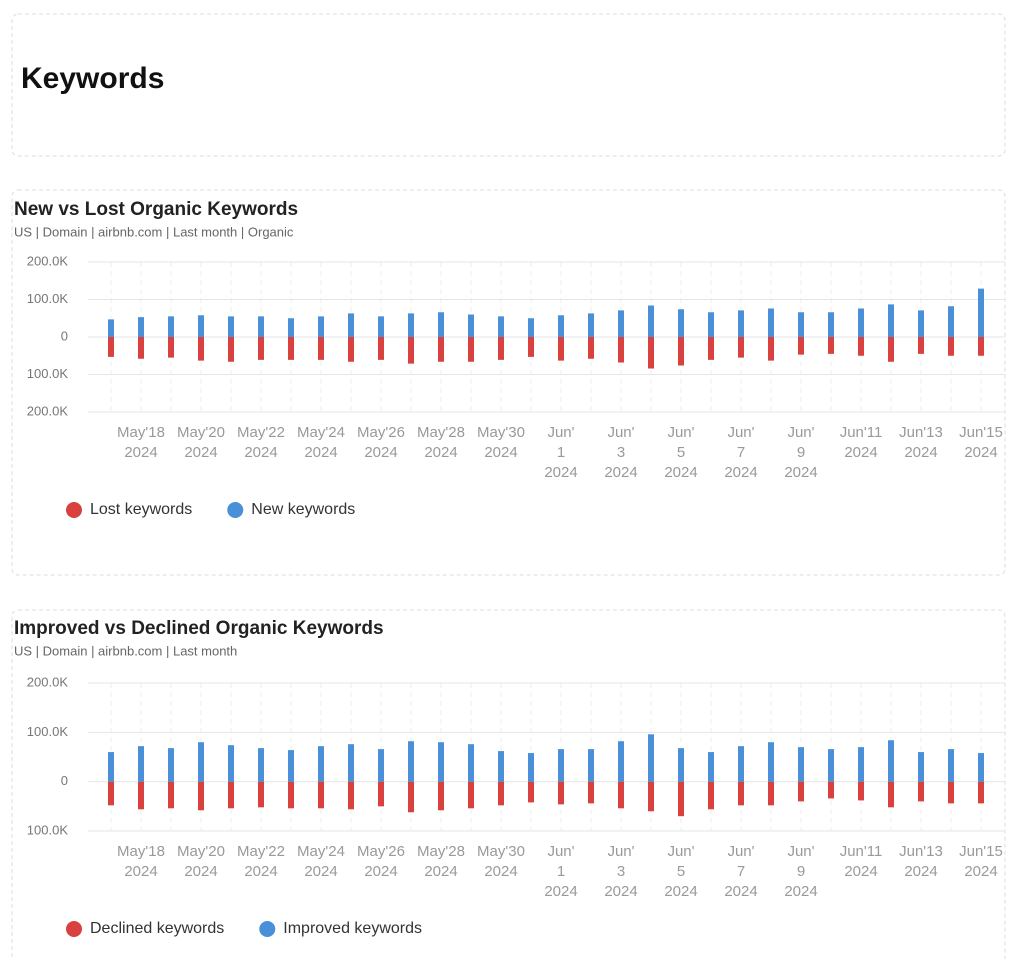  What do you see at coordinates (508, 85) in the screenshot?
I see `header-card` at bounding box center [508, 85].